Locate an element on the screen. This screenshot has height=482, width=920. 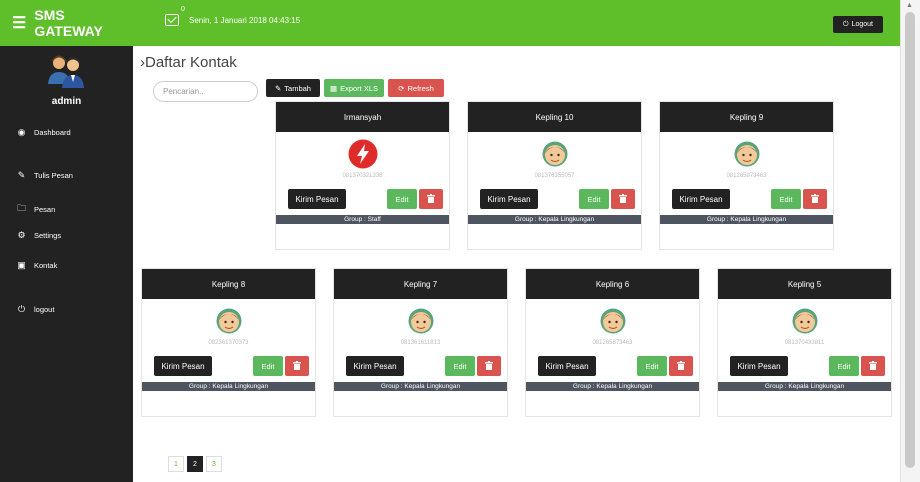
sidebar-item-label: Tulis Pesan is located at coordinates (53, 175).